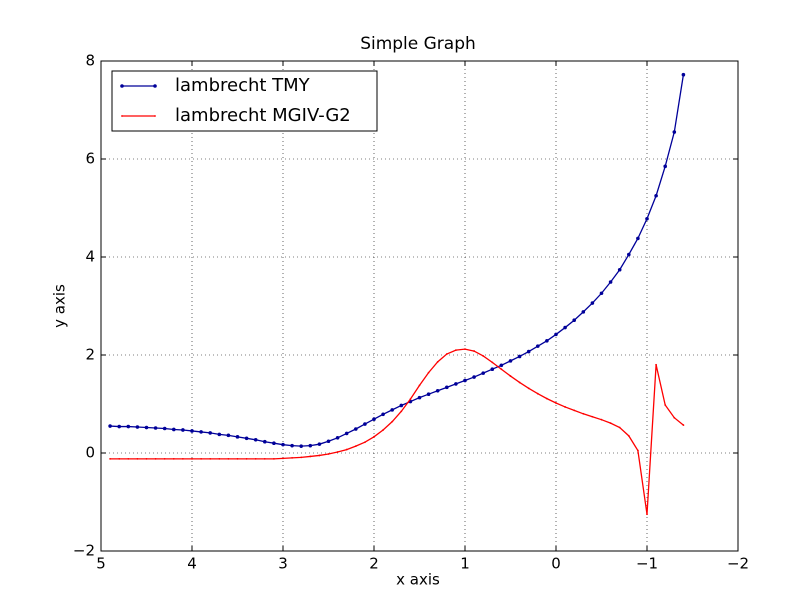 The height and width of the screenshot is (612, 812). Describe the element at coordinates (283, 564) in the screenshot. I see `x-tick-label: 3` at that location.